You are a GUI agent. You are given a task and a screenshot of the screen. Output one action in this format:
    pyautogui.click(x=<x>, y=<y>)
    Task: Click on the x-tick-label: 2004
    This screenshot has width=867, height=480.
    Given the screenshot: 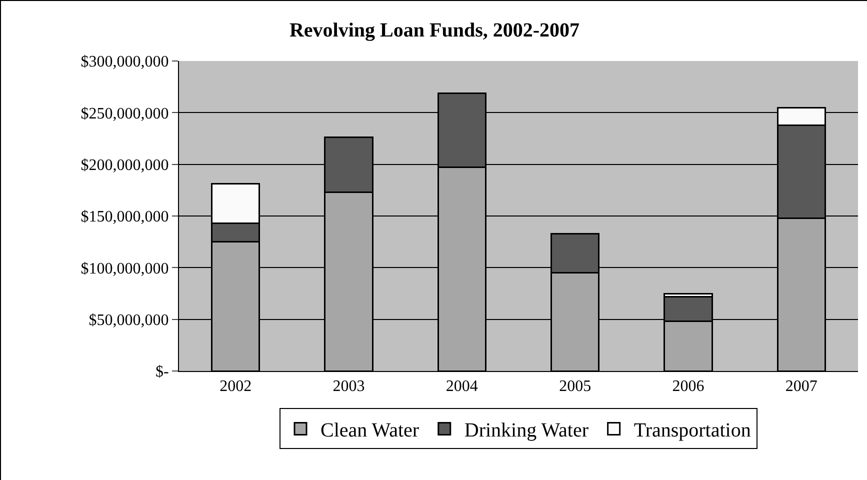 What is the action you would take?
    pyautogui.click(x=462, y=387)
    